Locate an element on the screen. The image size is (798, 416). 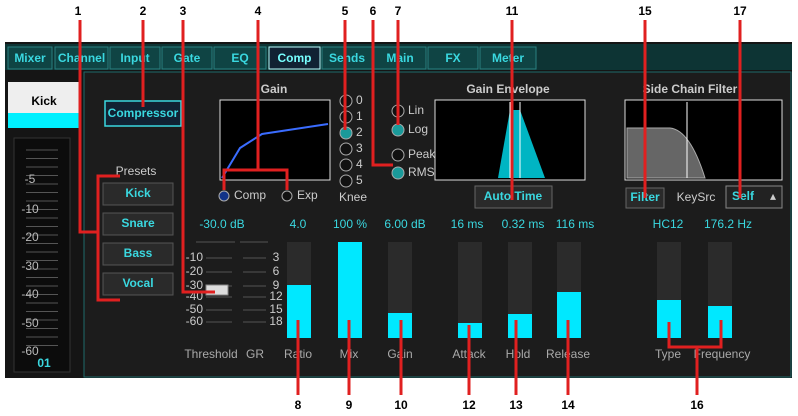
callout-number: 5 is located at coordinates (345, 11).